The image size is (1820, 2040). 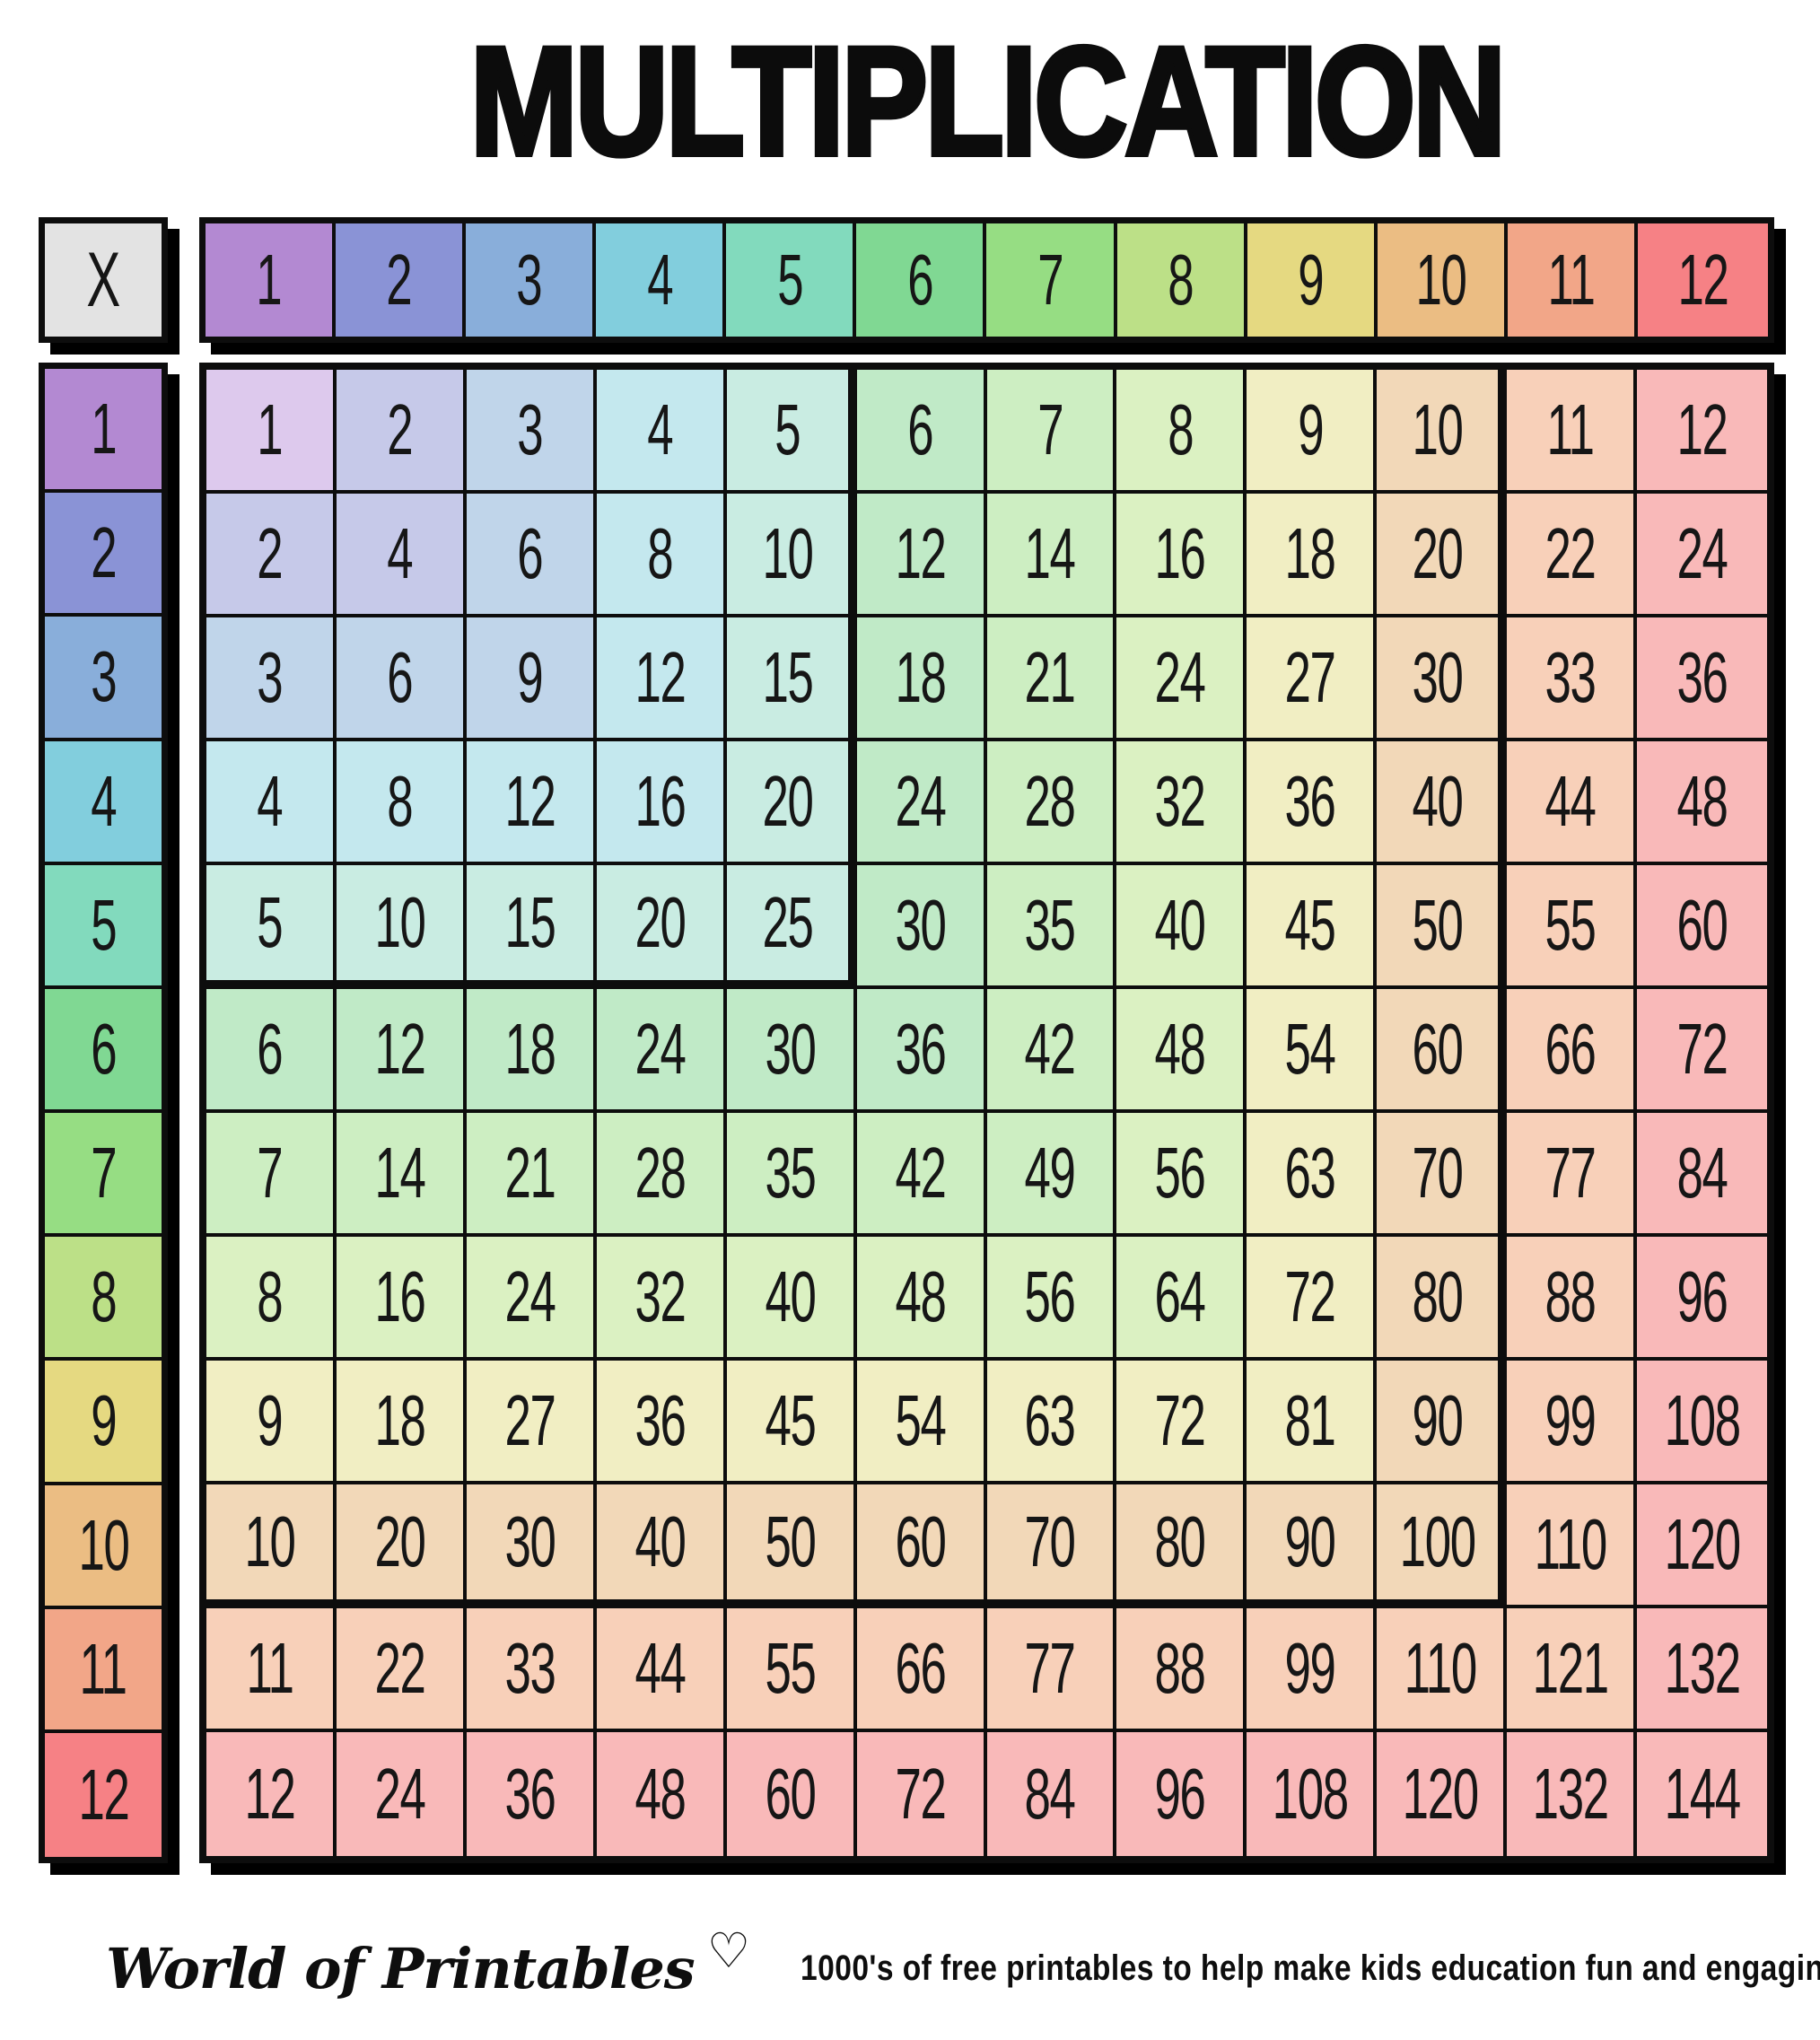 I want to click on page-title: MULTIPLICATION, so click(x=987, y=101).